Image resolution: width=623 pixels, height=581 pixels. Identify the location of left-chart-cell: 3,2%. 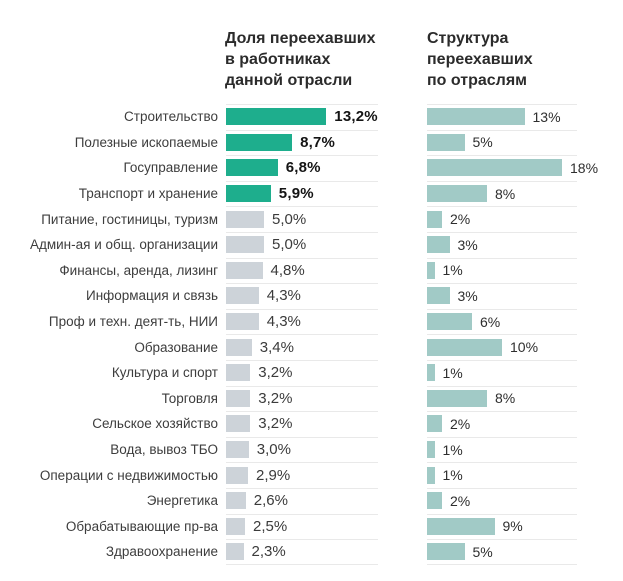
(326, 398).